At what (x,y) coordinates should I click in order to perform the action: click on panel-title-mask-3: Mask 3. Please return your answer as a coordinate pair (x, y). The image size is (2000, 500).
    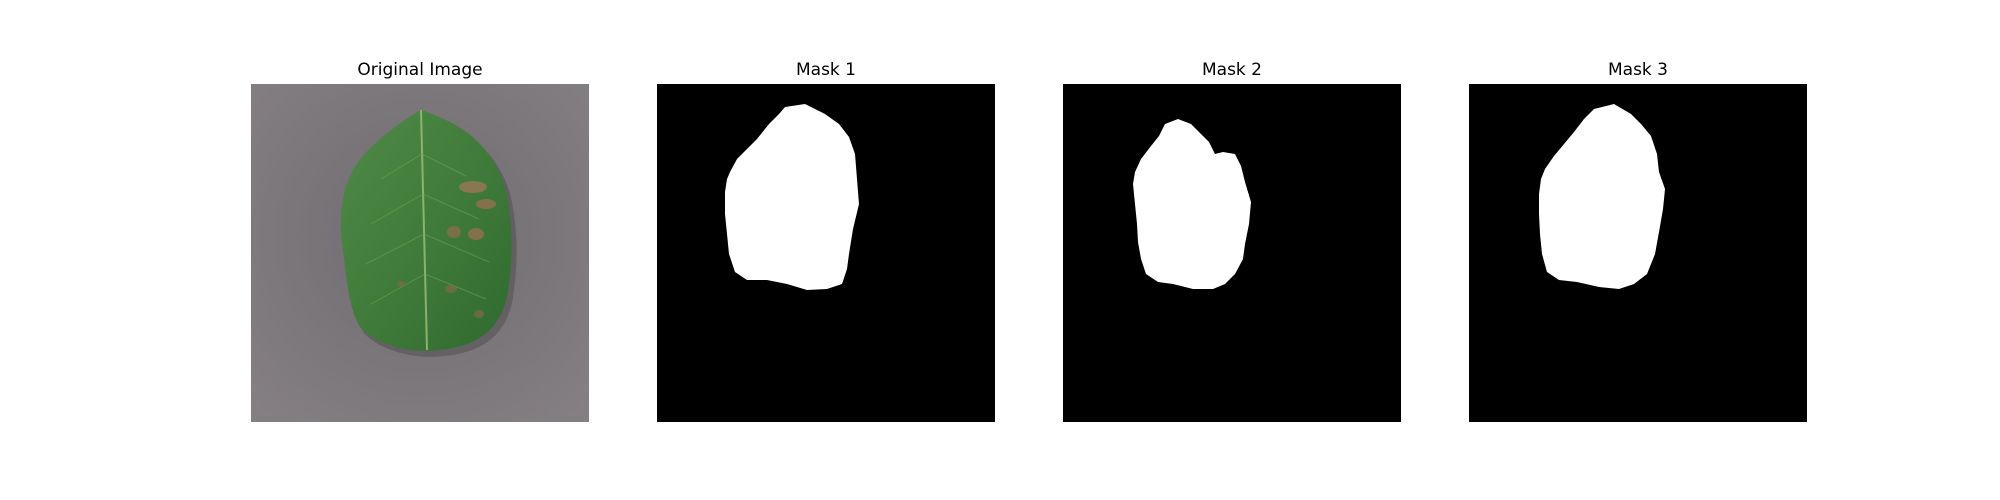
    Looking at the image, I should click on (1637, 70).